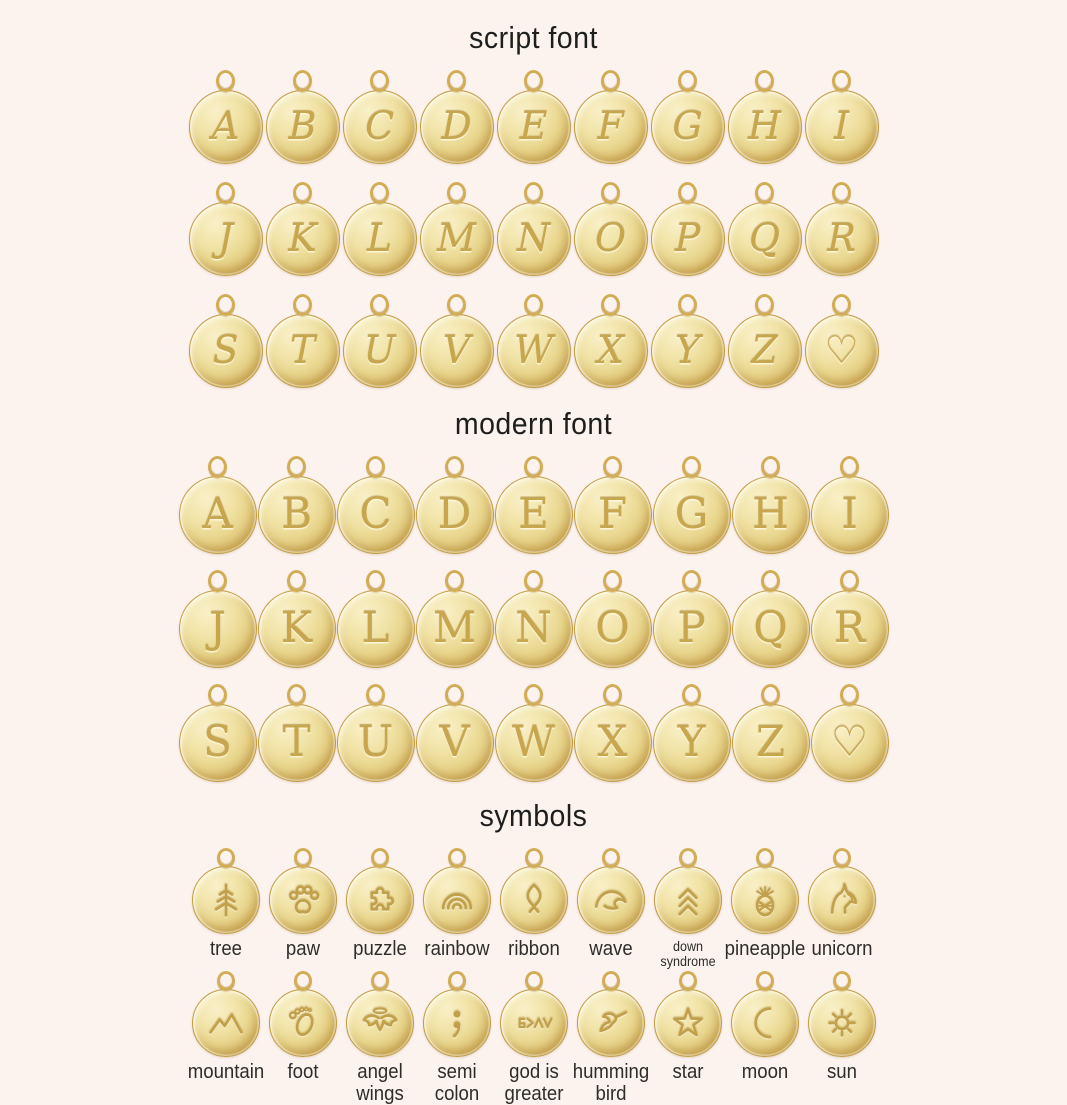 Image resolution: width=1067 pixels, height=1105 pixels. I want to click on engraved-letter: F, so click(612, 513).